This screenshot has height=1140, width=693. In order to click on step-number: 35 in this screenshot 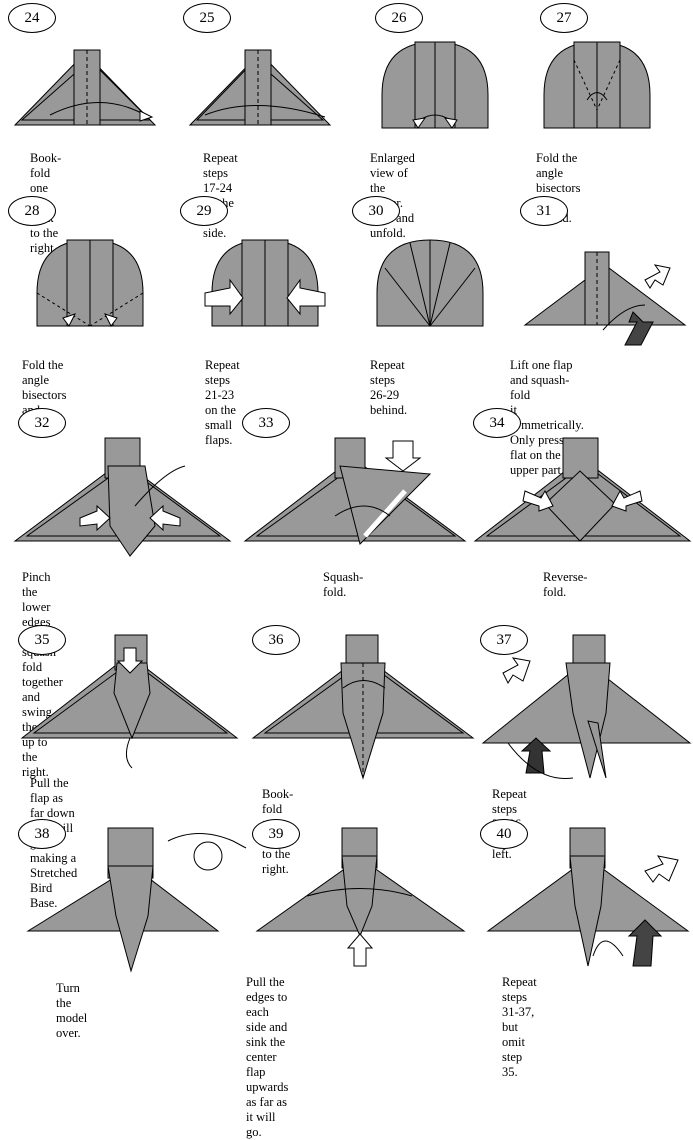, I will do `click(42, 640)`.